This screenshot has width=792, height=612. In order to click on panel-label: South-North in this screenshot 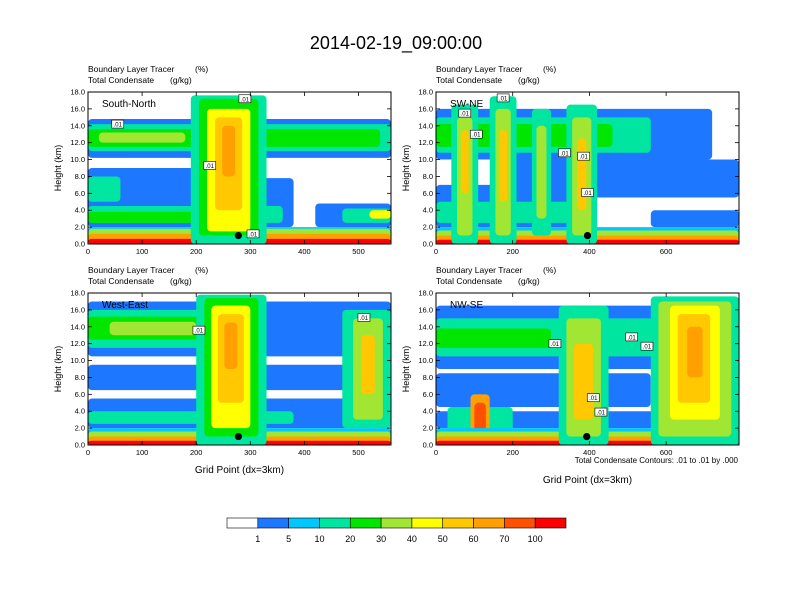, I will do `click(129, 104)`.